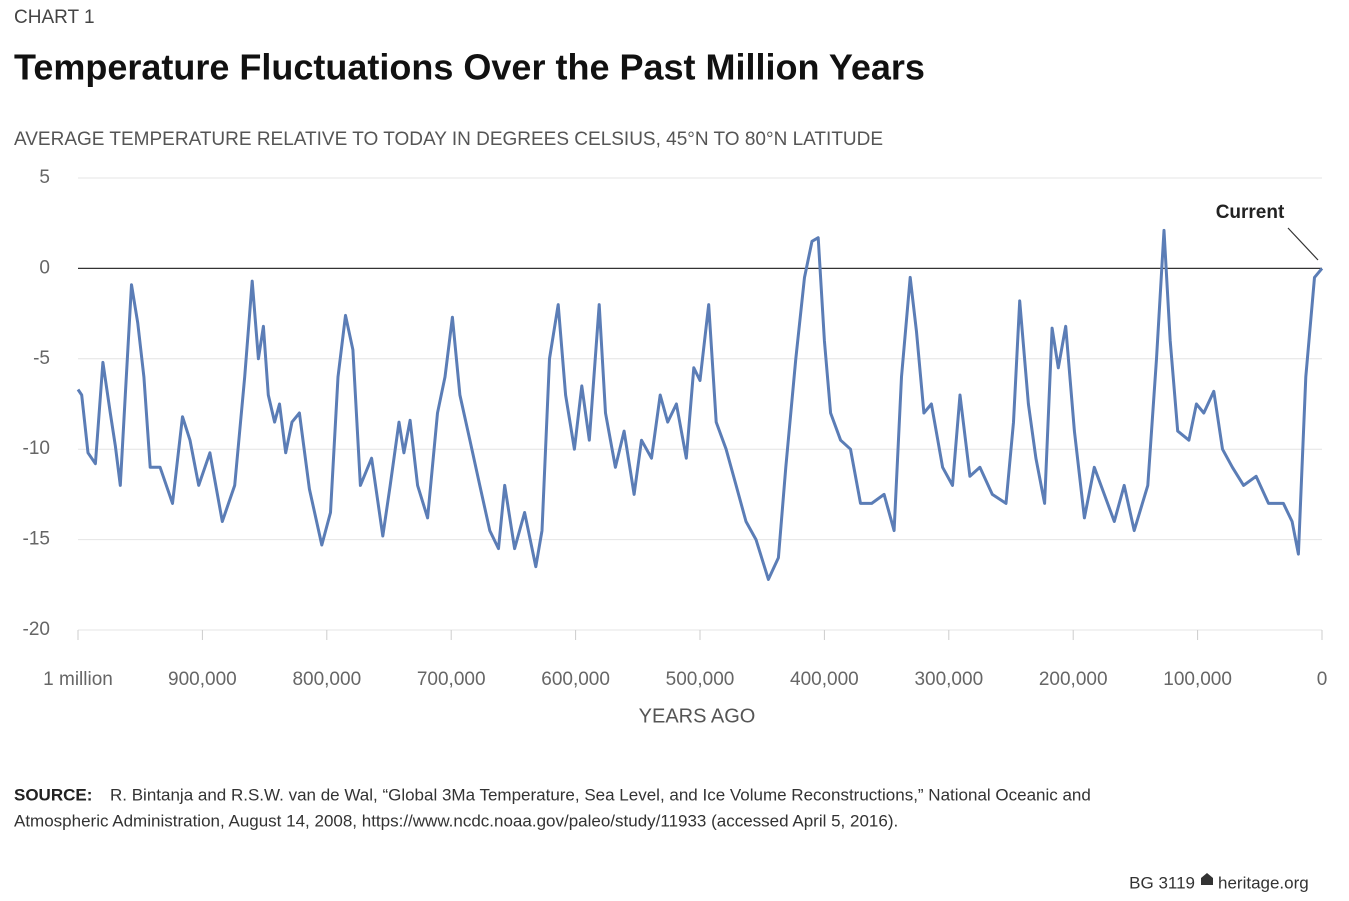 The image size is (1349, 901). Describe the element at coordinates (1322, 679) in the screenshot. I see `x-tick-label: 0` at that location.